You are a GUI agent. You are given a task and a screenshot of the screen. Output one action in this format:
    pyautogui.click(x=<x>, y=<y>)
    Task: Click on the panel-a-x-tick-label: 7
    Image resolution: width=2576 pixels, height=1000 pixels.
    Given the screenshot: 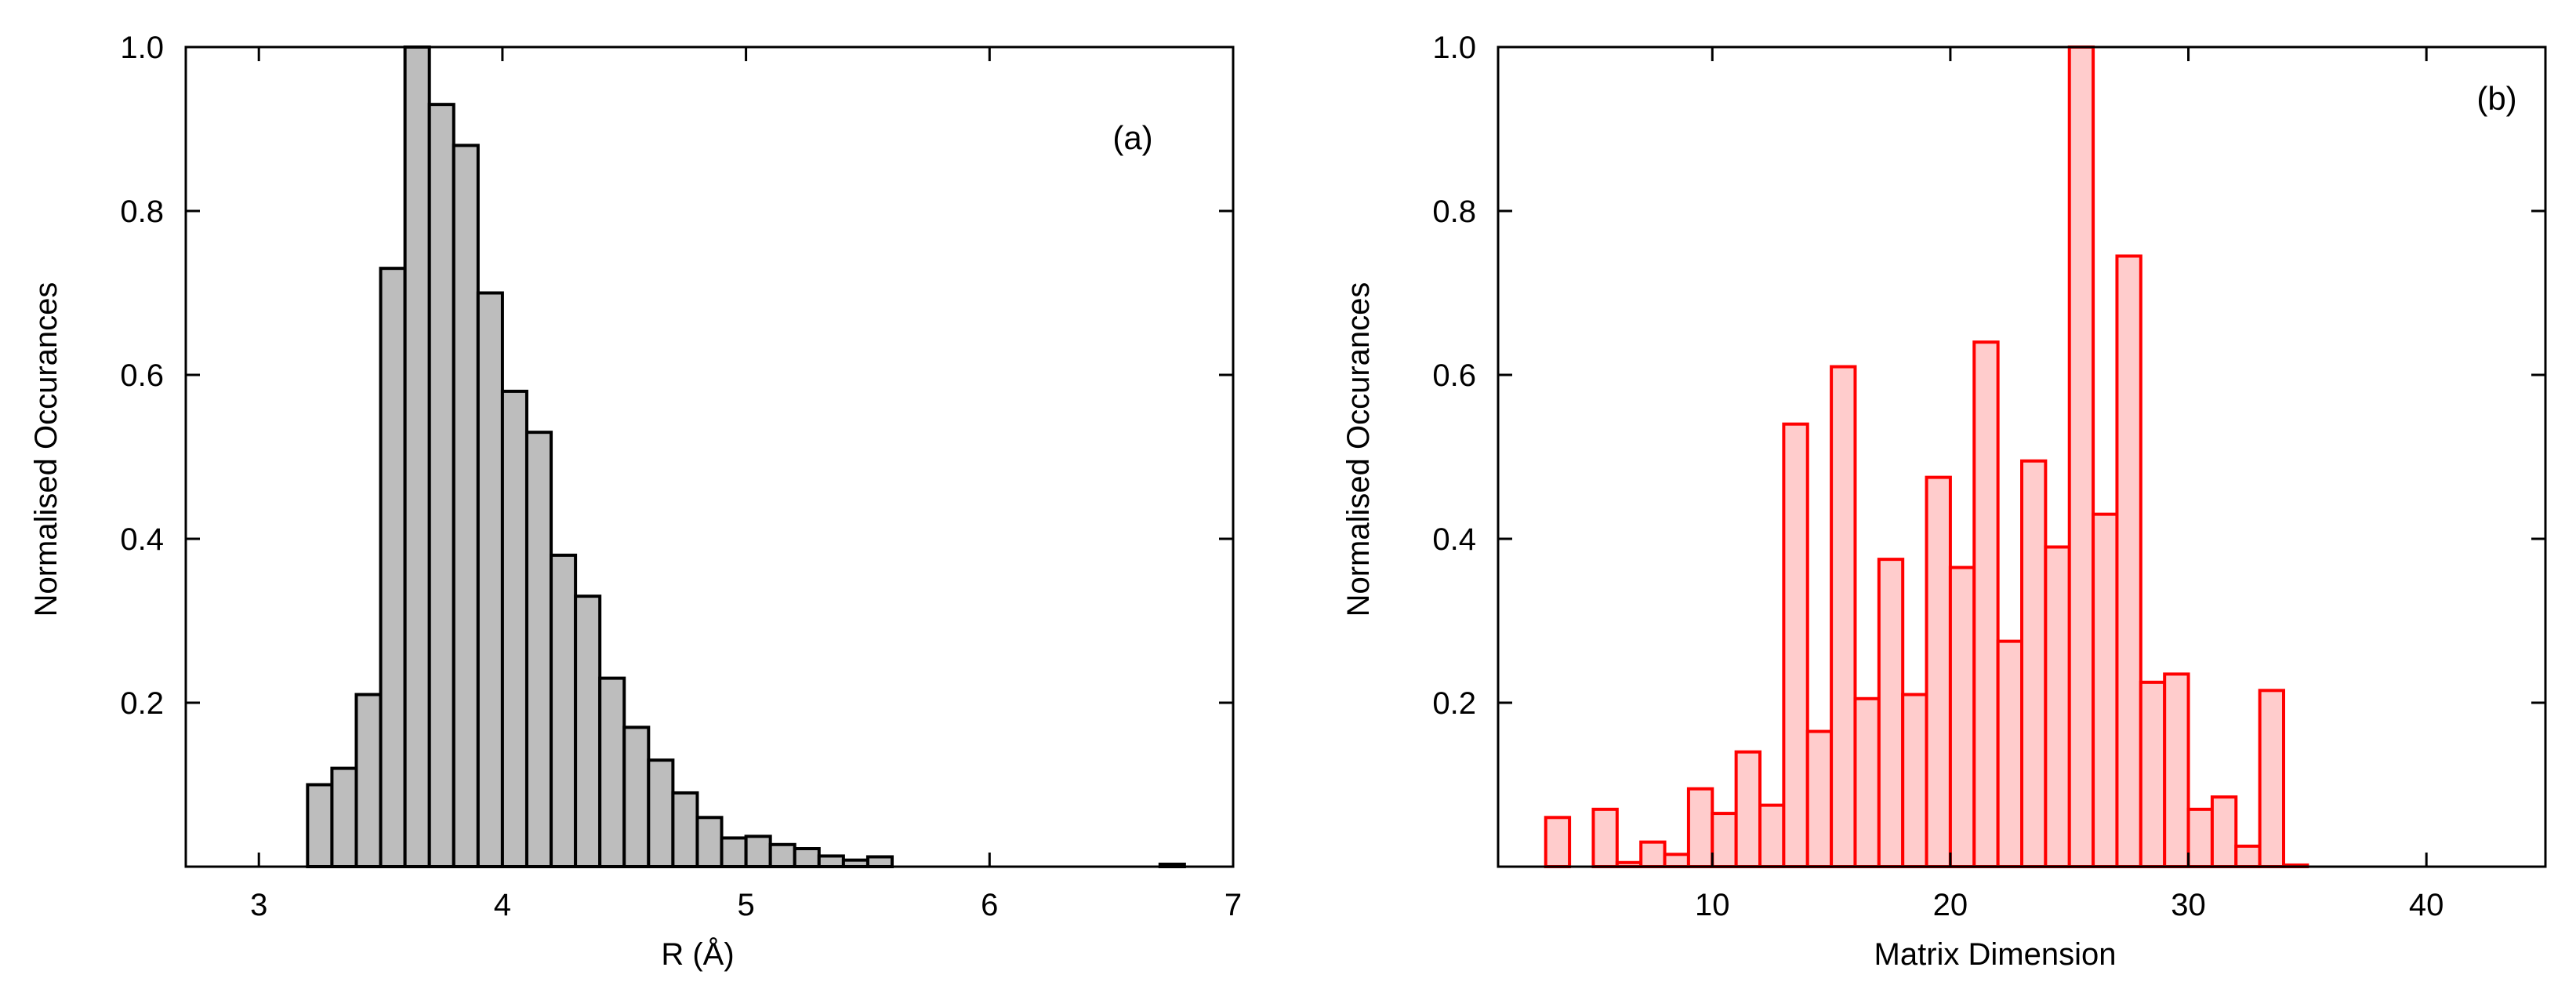 What is the action you would take?
    pyautogui.click(x=1233, y=905)
    